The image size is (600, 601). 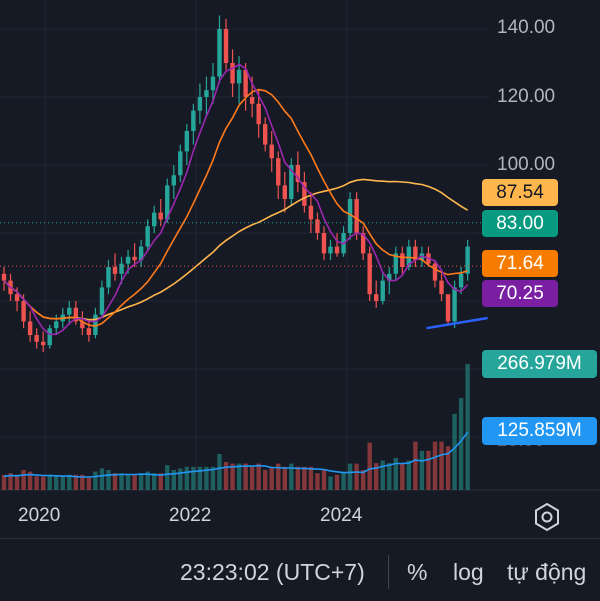 What do you see at coordinates (468, 572) in the screenshot?
I see `log-scale-toggle: log` at bounding box center [468, 572].